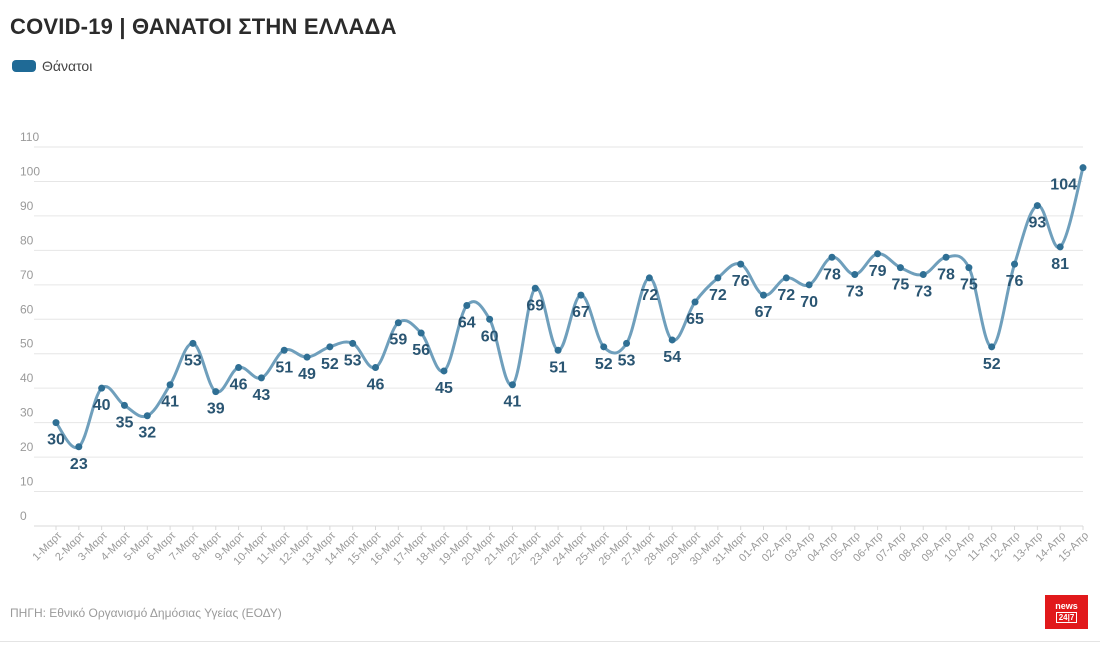  Describe the element at coordinates (27, 413) in the screenshot. I see `y-tick-label: 30` at that location.